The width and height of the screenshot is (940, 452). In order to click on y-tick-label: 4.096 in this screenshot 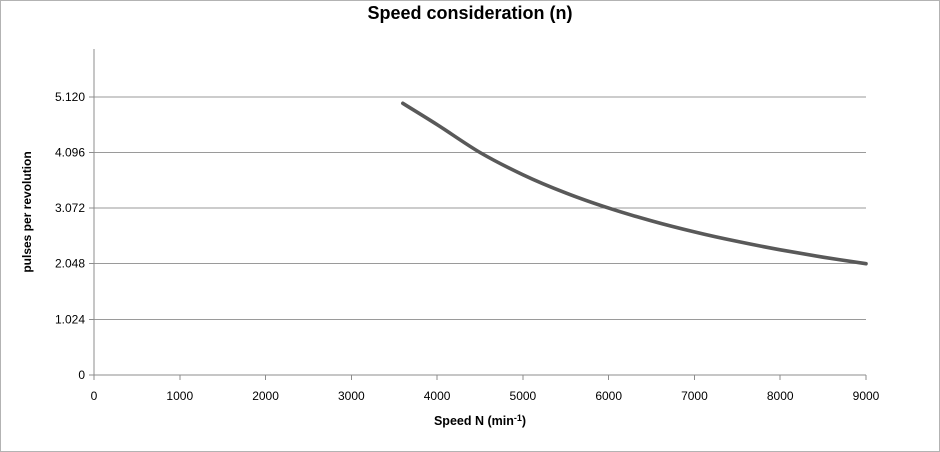, I will do `click(70, 152)`.